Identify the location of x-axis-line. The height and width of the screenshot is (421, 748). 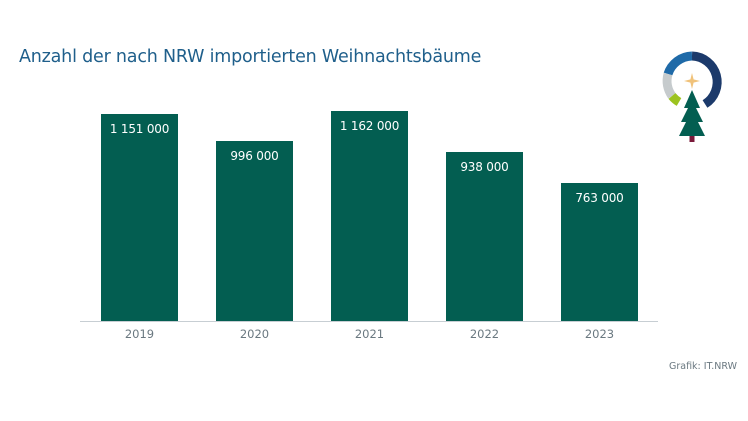
(369, 321).